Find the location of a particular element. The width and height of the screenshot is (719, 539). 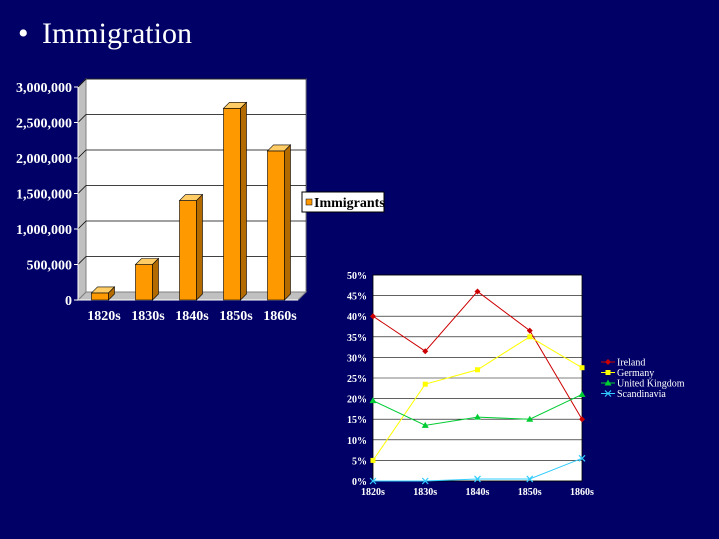

bar-x-tick-label: 1860s is located at coordinates (280, 316).